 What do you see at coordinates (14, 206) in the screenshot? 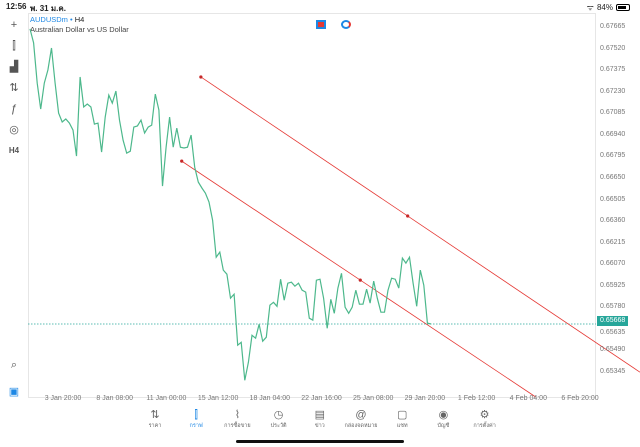
I see `chart-toolbar: + ⫿ ▟ ⇅ ƒ ◎ H4 ⌕ ▣` at bounding box center [14, 206].